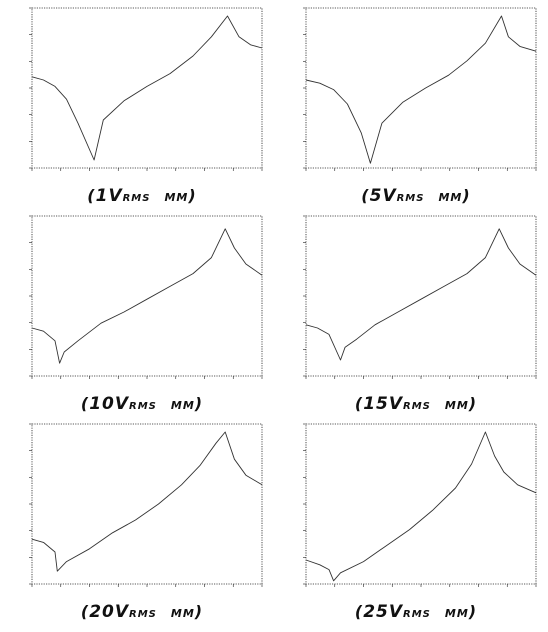 This screenshot has height=632, width=548. Describe the element at coordinates (109, 404) in the screenshot. I see `caption-voltage: 10V` at that location.